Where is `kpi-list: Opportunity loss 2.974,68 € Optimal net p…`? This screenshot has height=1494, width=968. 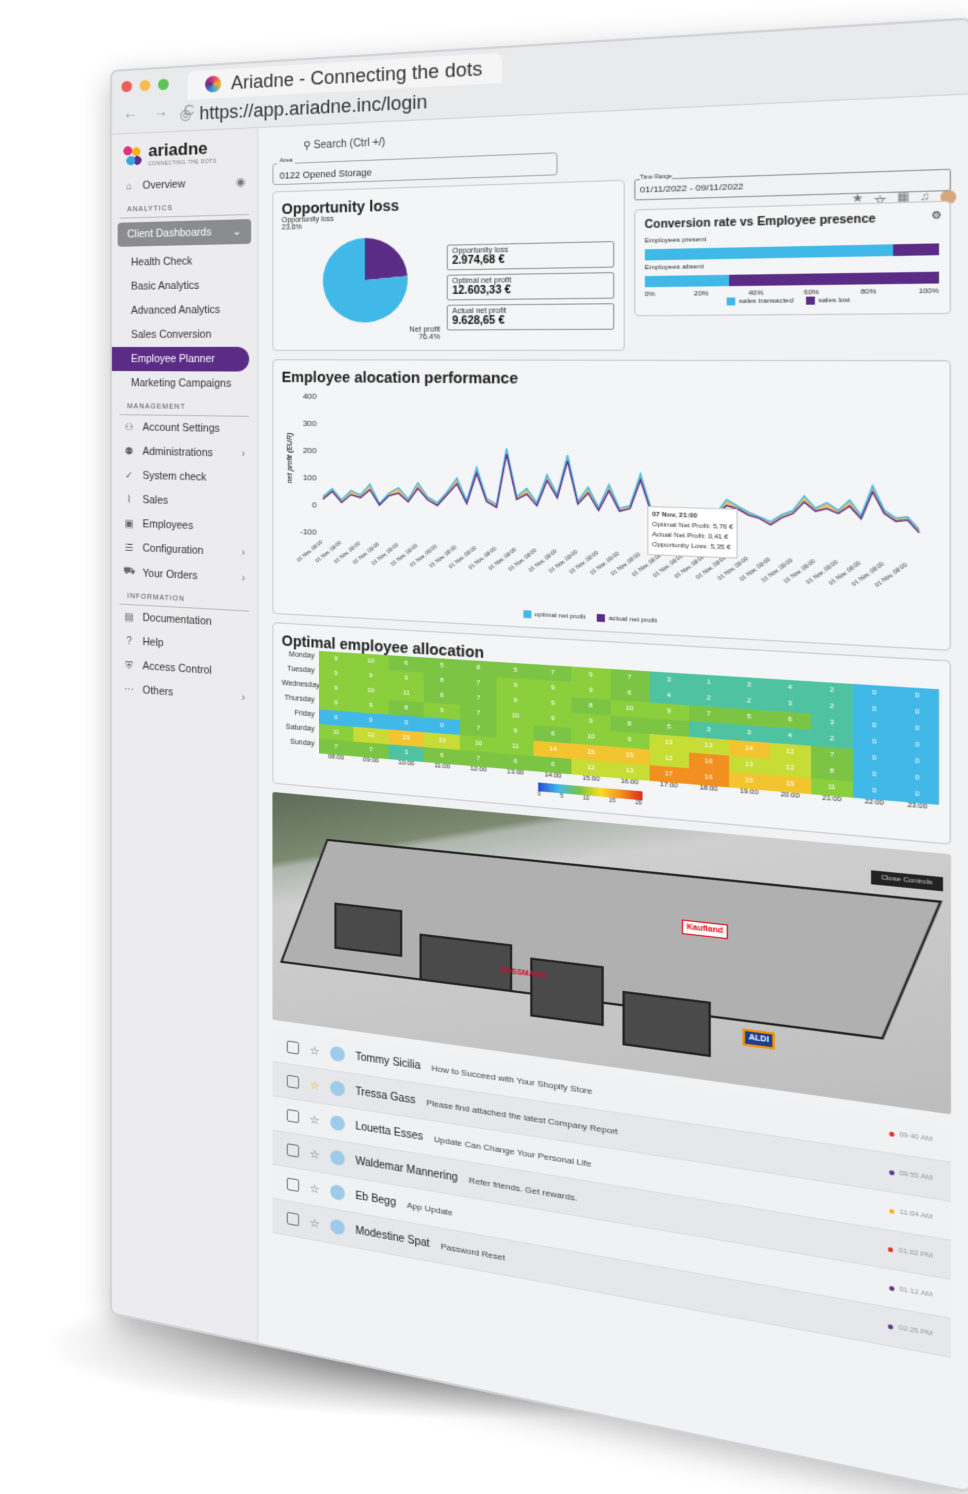
kpi-list: Opportunity loss 2.974,68 € Optimal net p… is located at coordinates (530, 271).